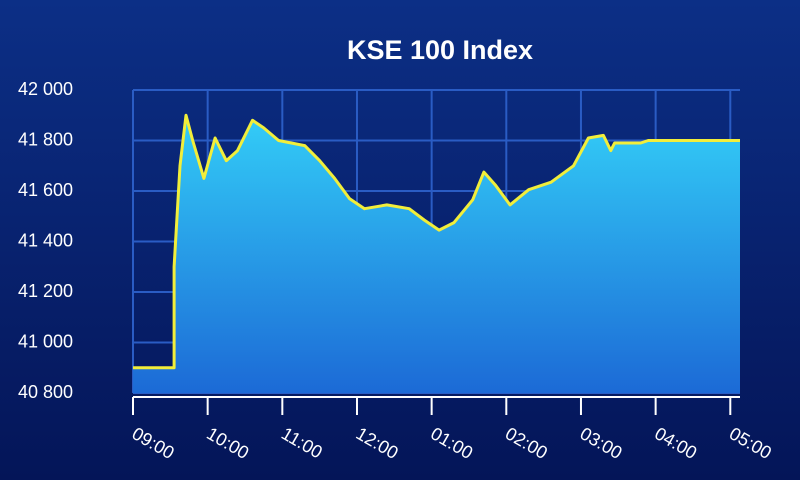 Image resolution: width=800 pixels, height=480 pixels. I want to click on y-tick-label: 41 600, so click(45, 190).